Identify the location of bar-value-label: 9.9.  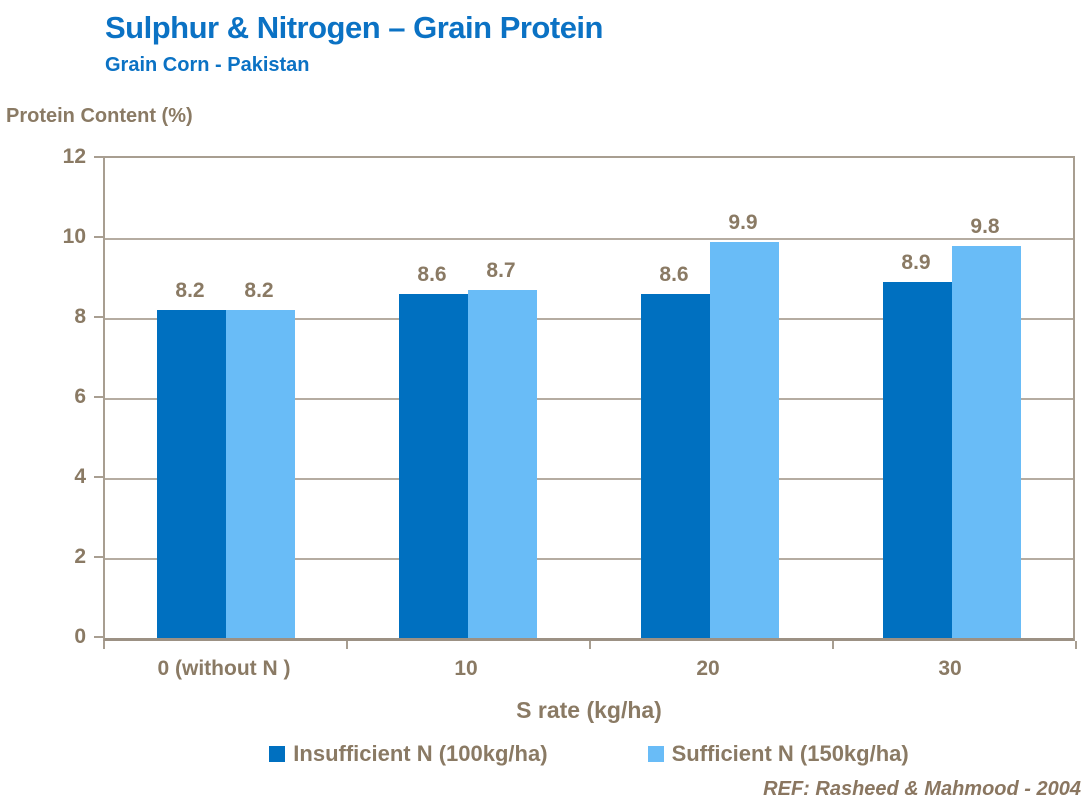
(743, 222).